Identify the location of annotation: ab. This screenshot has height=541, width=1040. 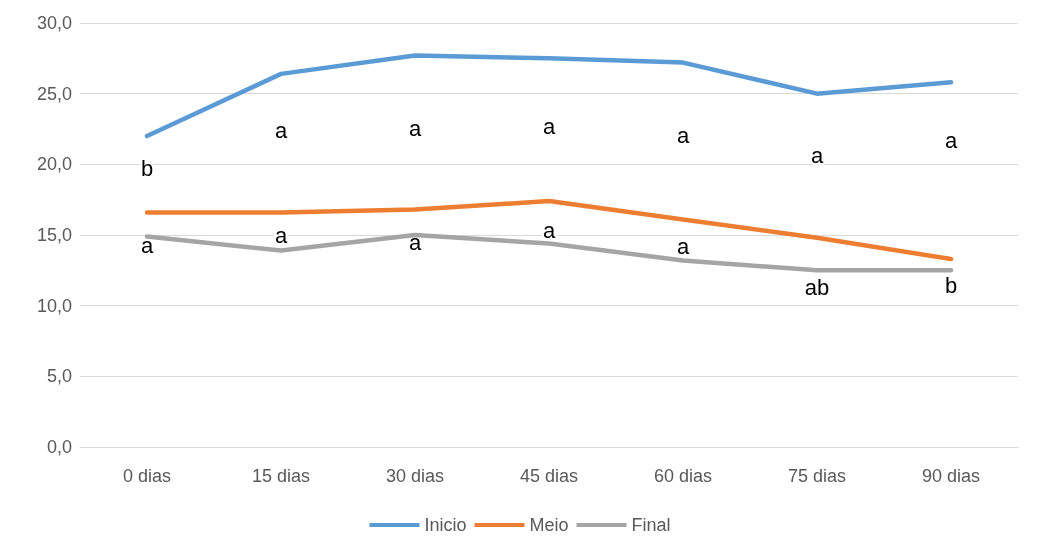
(817, 287).